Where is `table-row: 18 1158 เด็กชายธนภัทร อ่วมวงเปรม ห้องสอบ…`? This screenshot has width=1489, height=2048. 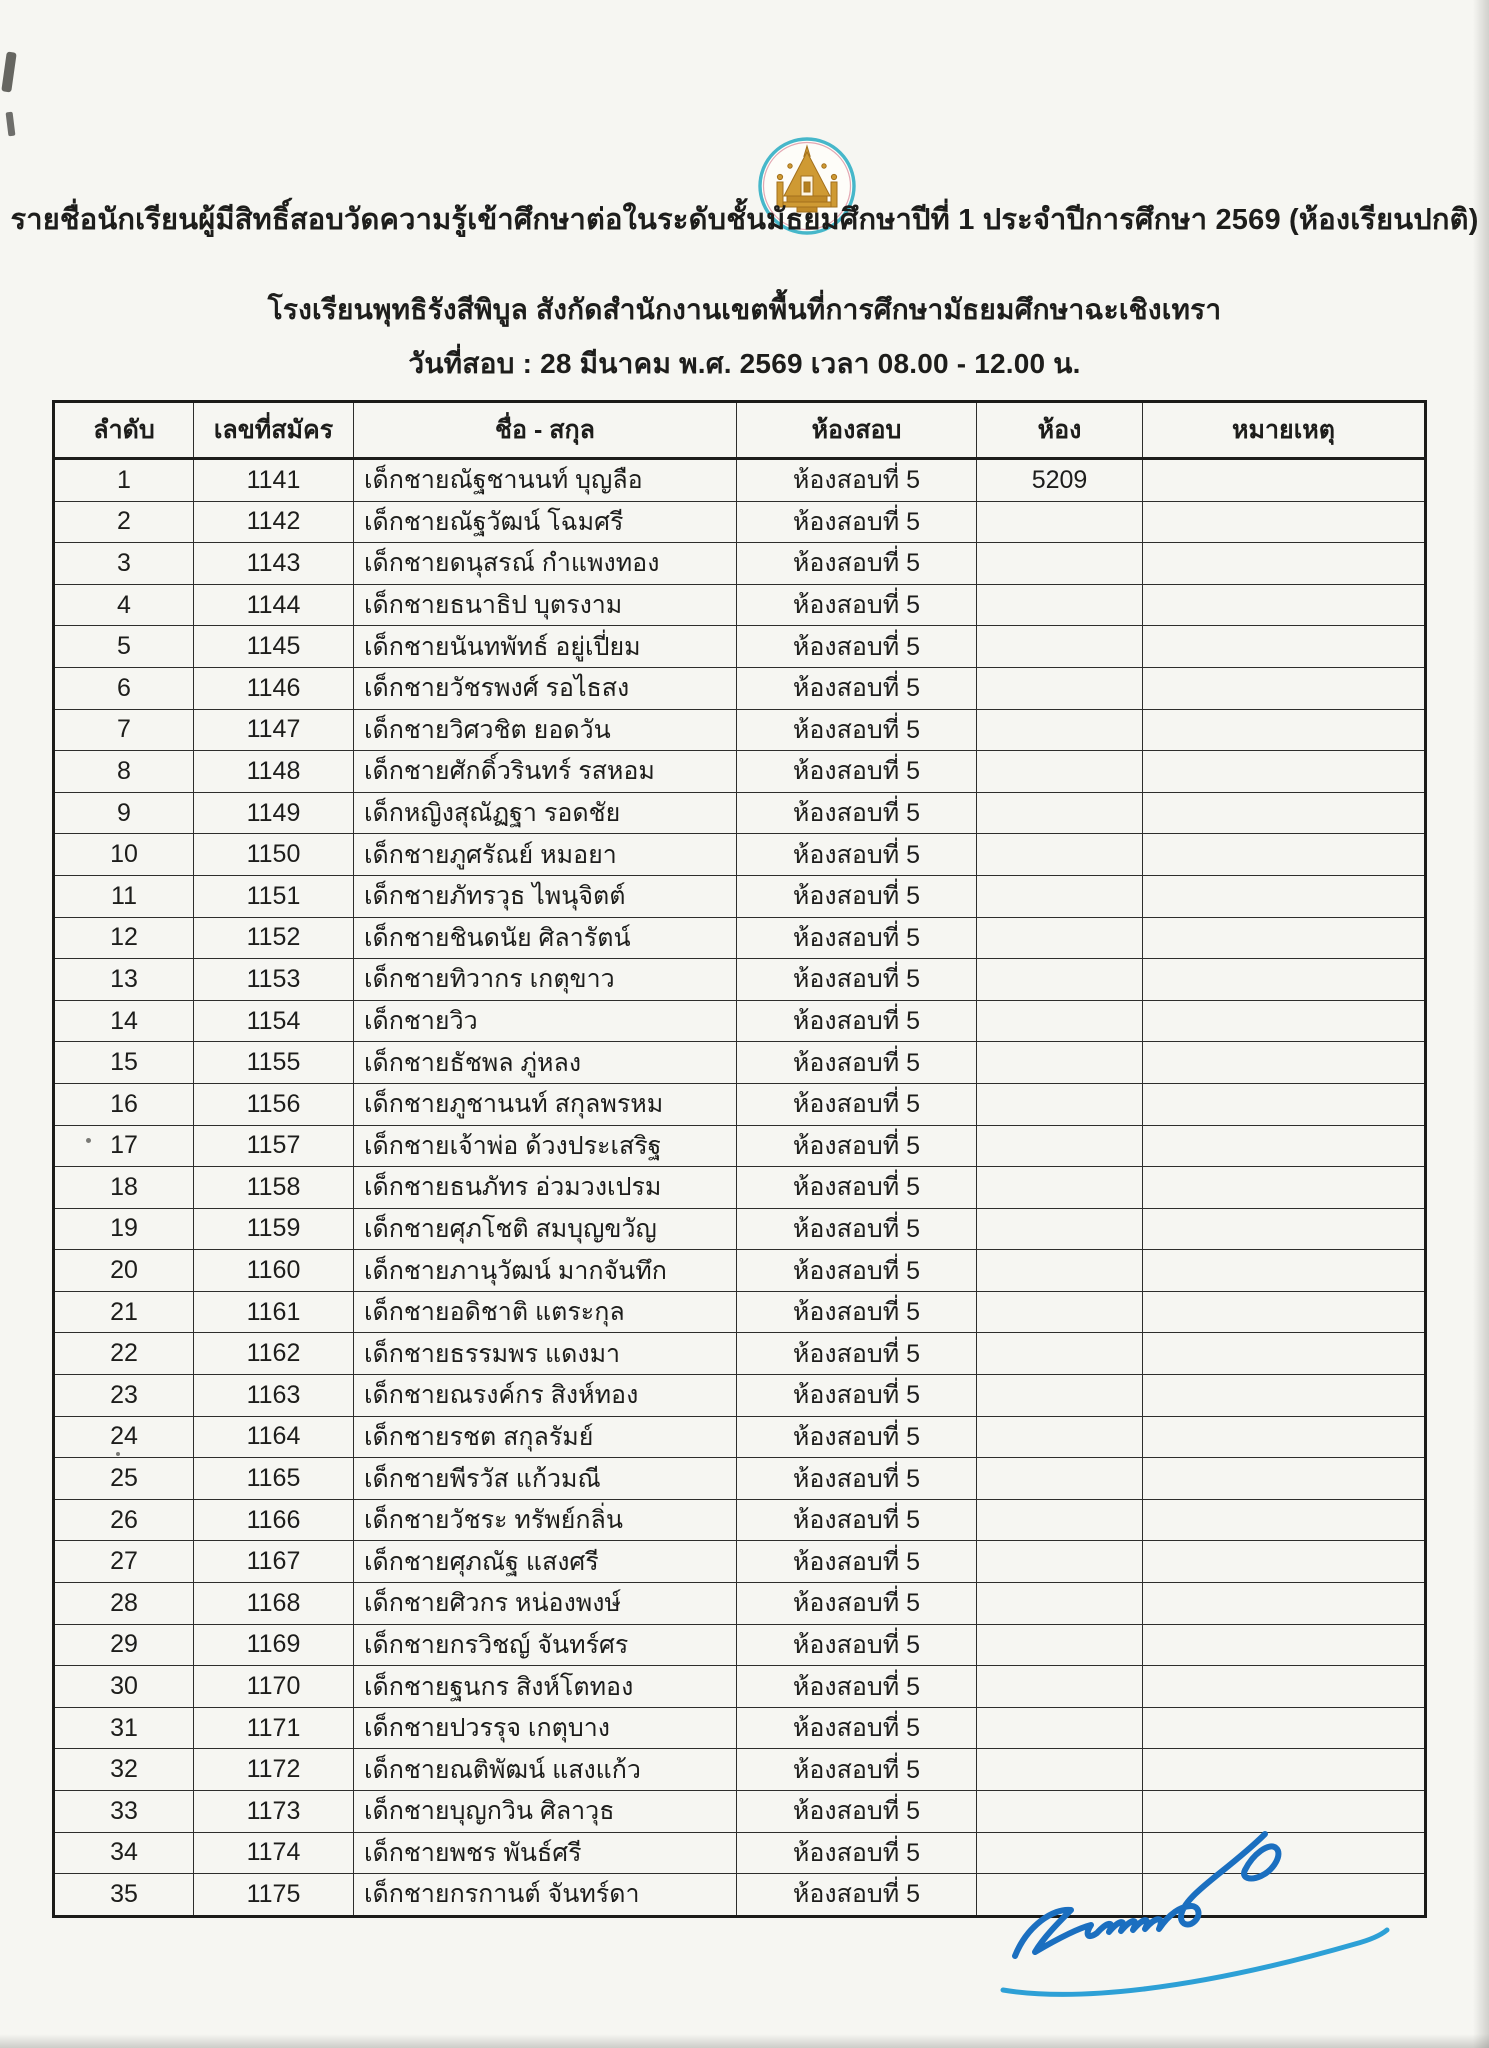
table-row: 18 1158 เด็กชายธนภัทร อ่วมวงเปรม ห้องสอบ… is located at coordinates (739, 1187).